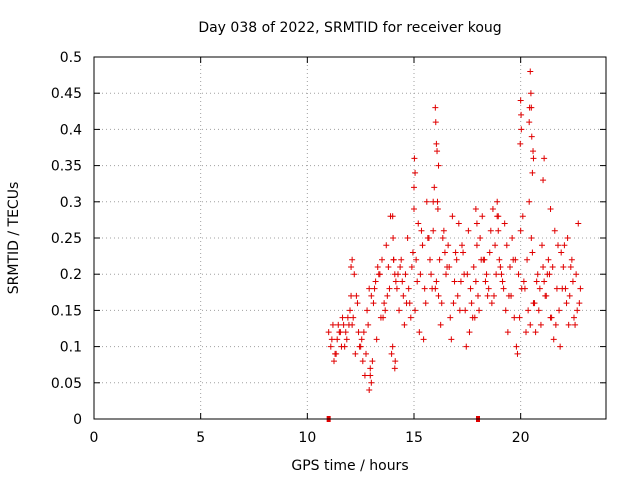  I want to click on y-tick-label: 0.4, so click(71, 130).